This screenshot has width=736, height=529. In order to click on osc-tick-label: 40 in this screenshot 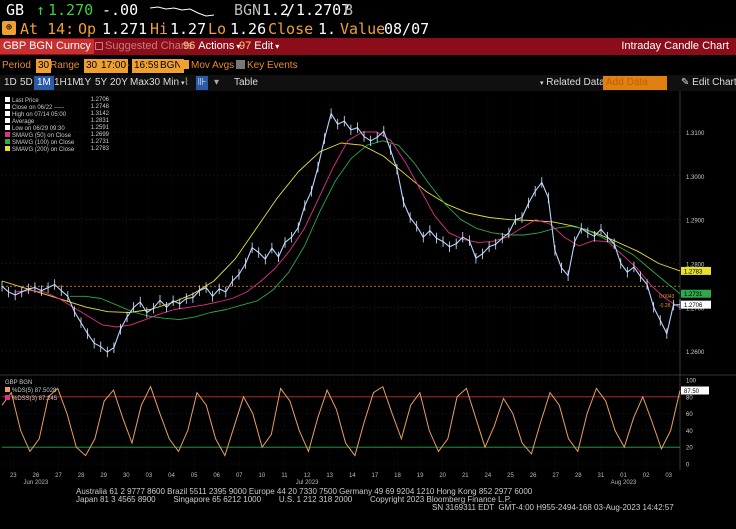, I will do `click(689, 432)`.